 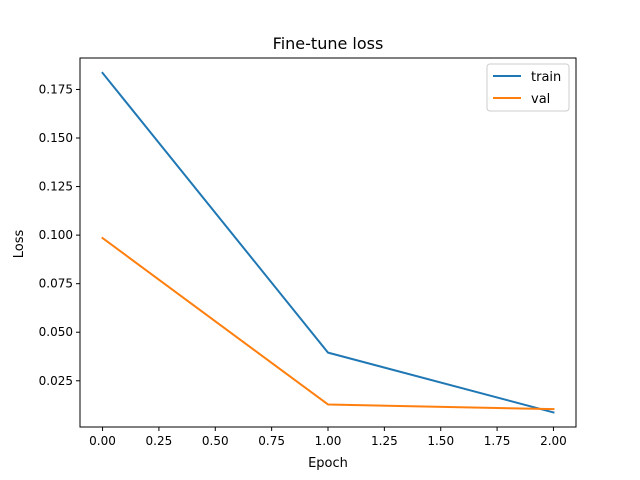 I want to click on x-tick-label: 2.00, so click(x=553, y=441).